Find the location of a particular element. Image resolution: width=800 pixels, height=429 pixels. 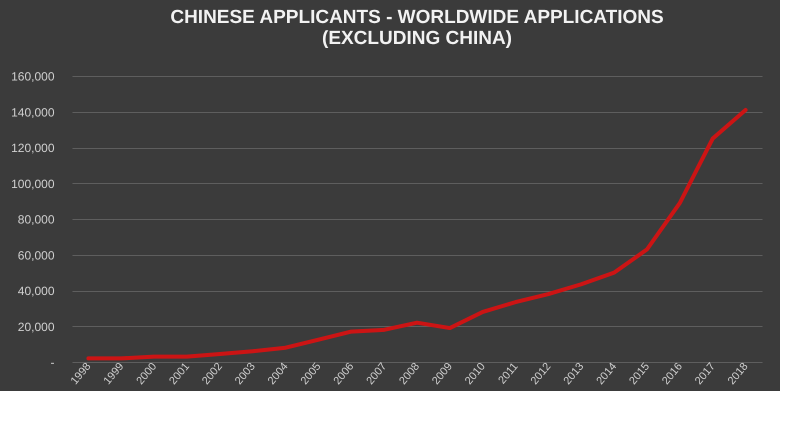

y-tick-label: 20,000 is located at coordinates (36, 327).